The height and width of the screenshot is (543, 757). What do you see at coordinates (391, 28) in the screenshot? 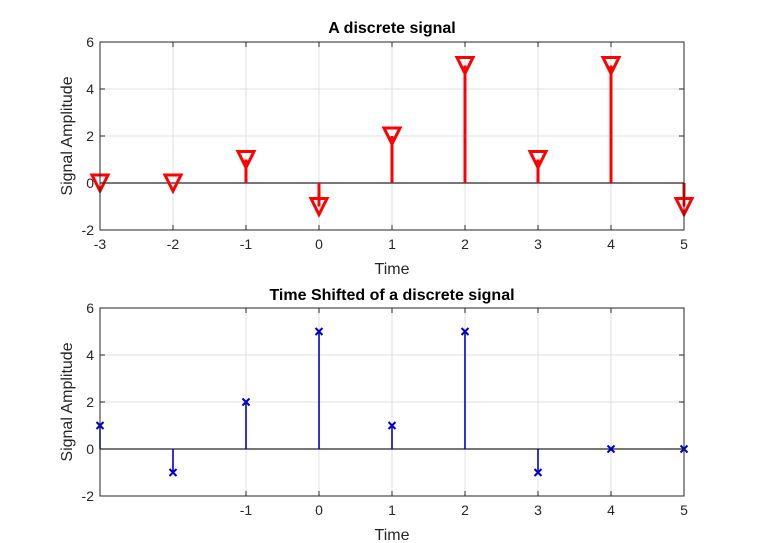
I see `chart-title: A discrete signal` at bounding box center [391, 28].